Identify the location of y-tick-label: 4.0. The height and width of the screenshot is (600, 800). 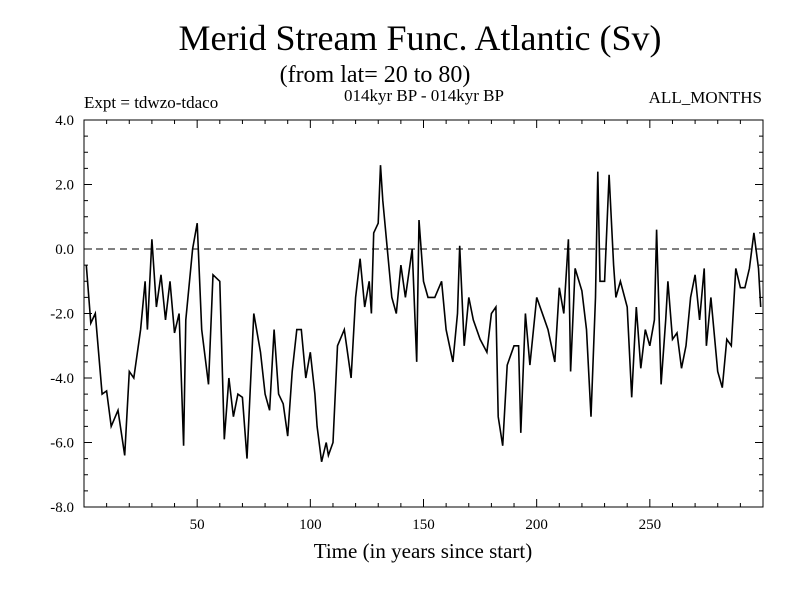
(64, 121).